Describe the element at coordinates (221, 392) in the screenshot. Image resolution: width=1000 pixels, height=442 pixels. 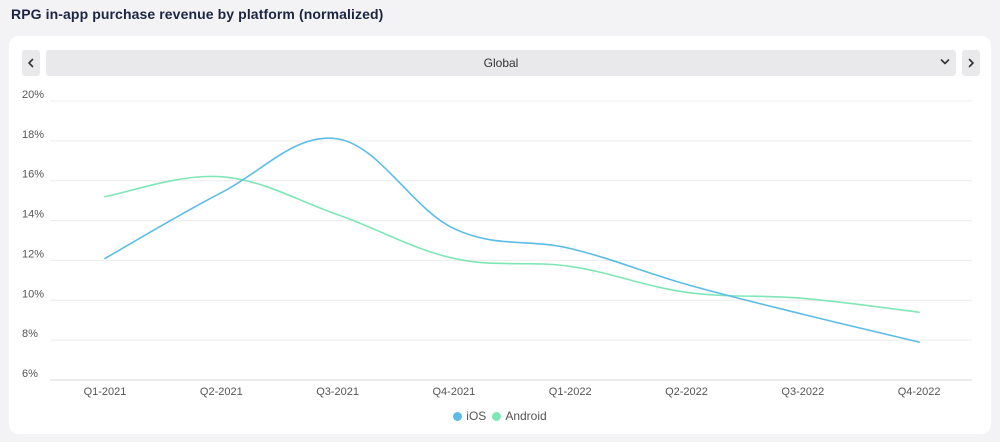
I see `x-tick-label: Q2-2021` at that location.